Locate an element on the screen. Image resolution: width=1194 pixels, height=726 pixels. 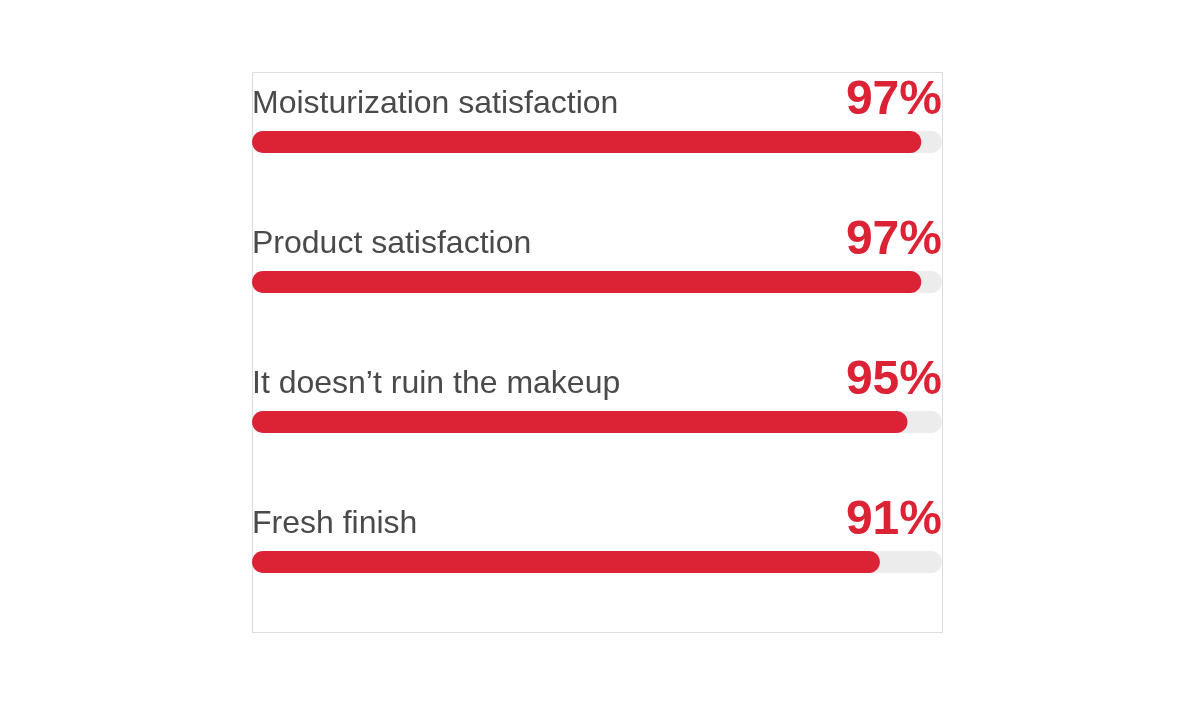
data-label: 91% is located at coordinates (893, 517).